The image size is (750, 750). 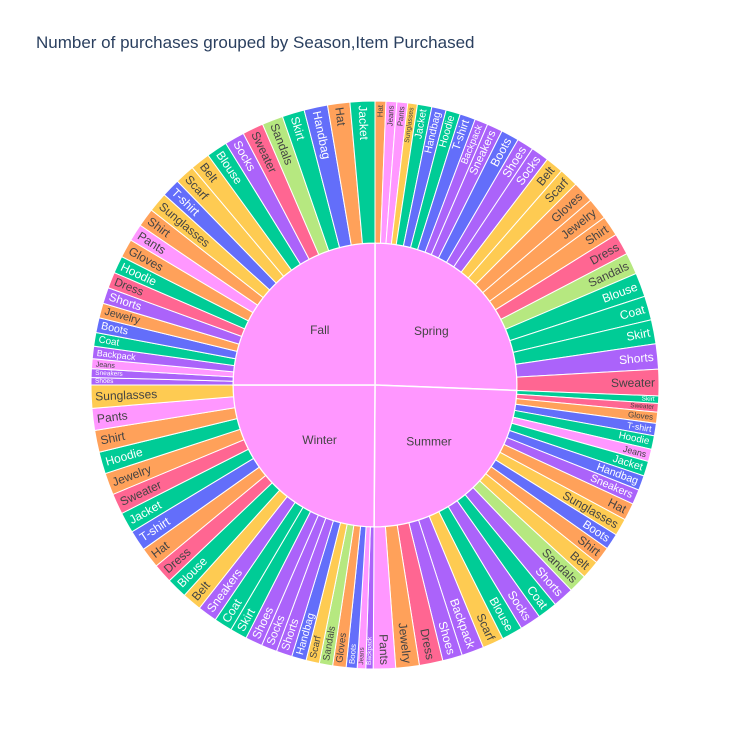 What do you see at coordinates (105, 364) in the screenshot?
I see `item-label-fall-jeans: Jeans` at bounding box center [105, 364].